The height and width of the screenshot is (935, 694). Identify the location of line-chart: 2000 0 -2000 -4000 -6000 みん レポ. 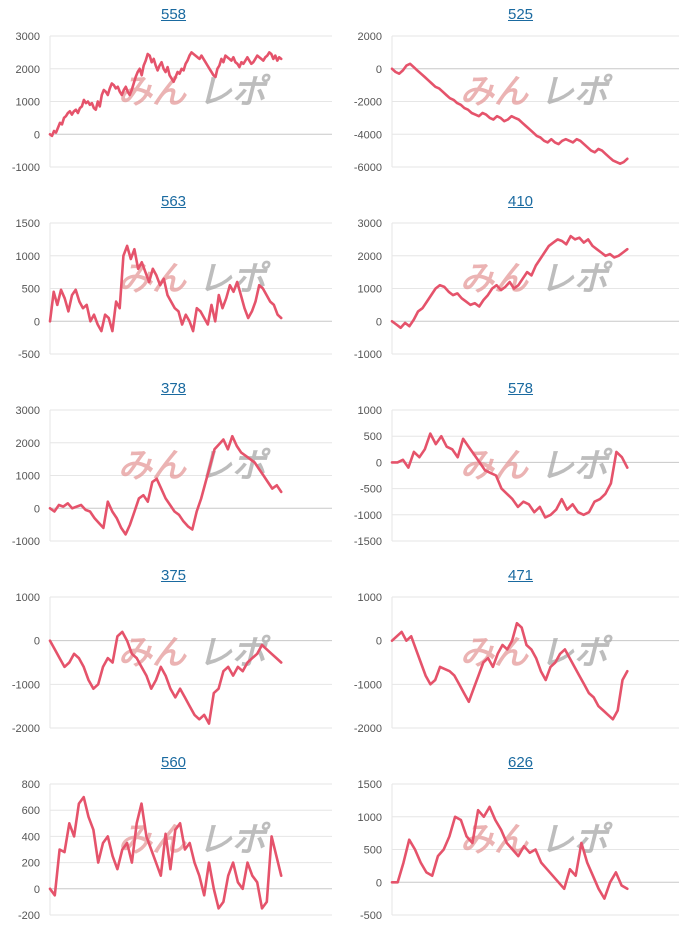
(516, 102).